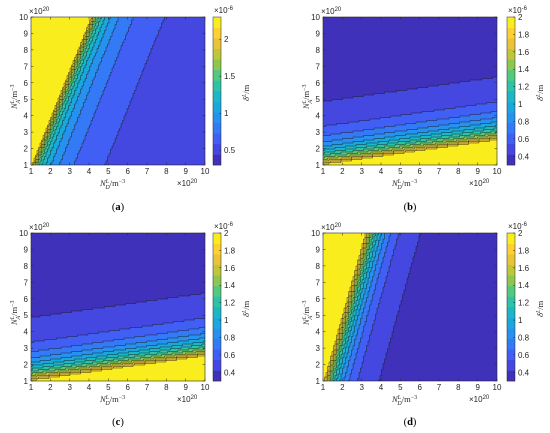 The height and width of the screenshot is (433, 550). I want to click on x-tick-label: 4, so click(381, 171).